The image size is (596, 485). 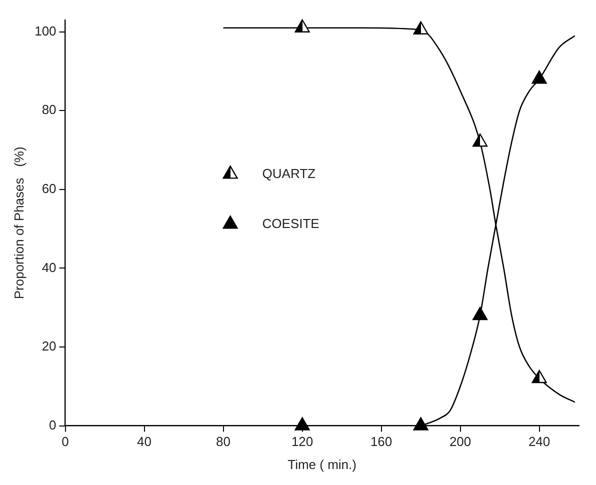 What do you see at coordinates (49, 267) in the screenshot?
I see `y-tick-label: 40` at bounding box center [49, 267].